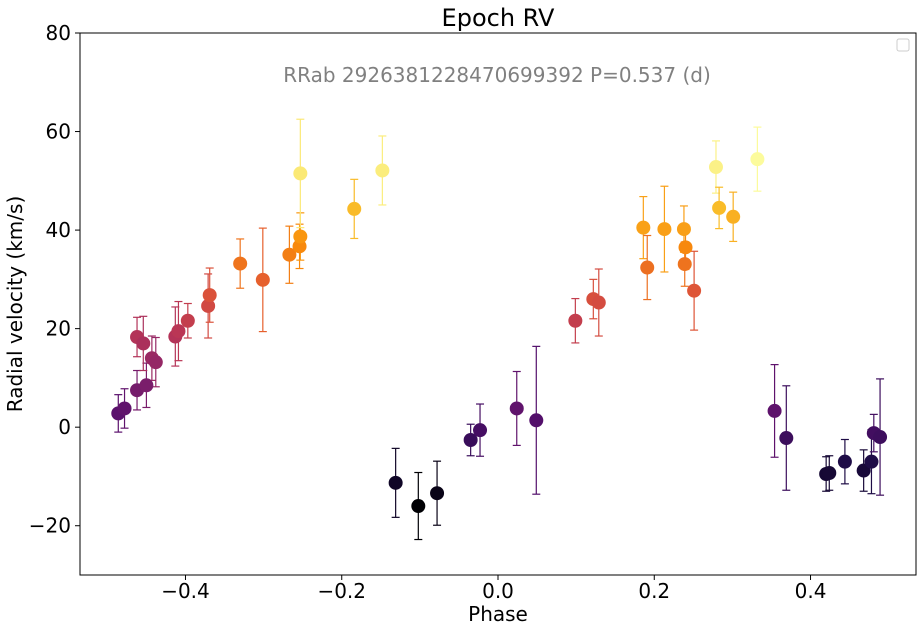  What do you see at coordinates (498, 591) in the screenshot?
I see `x-tick-label: 0.0` at bounding box center [498, 591].